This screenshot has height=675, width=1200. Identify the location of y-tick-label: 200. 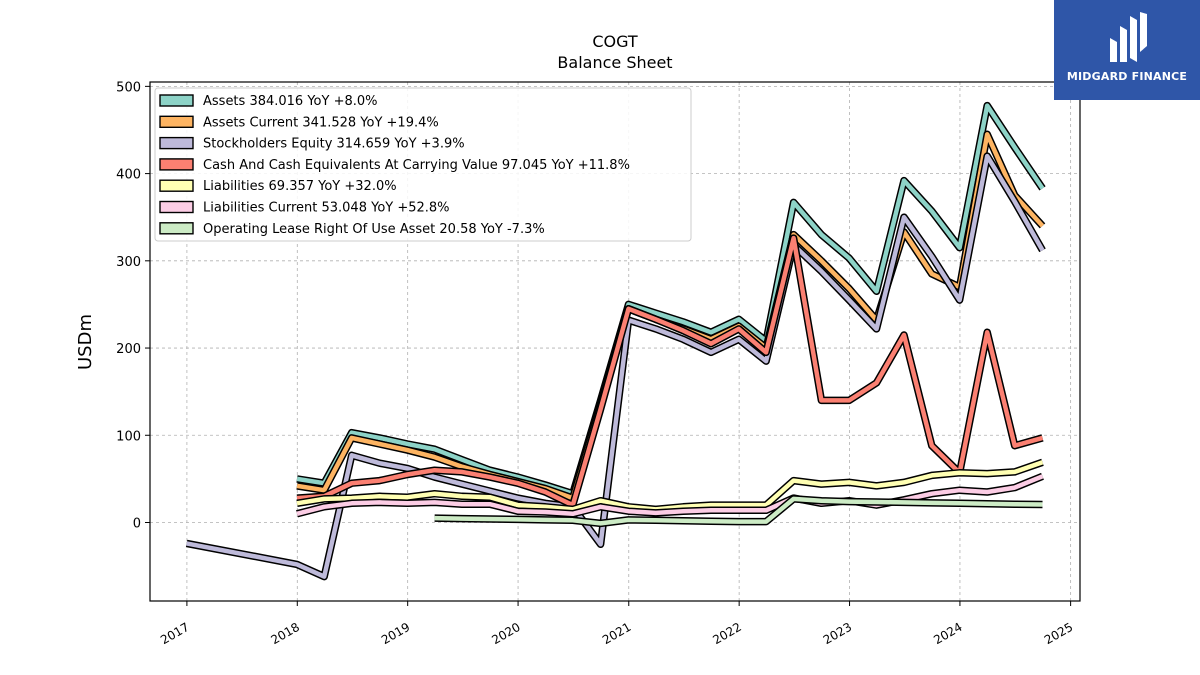
(128, 349).